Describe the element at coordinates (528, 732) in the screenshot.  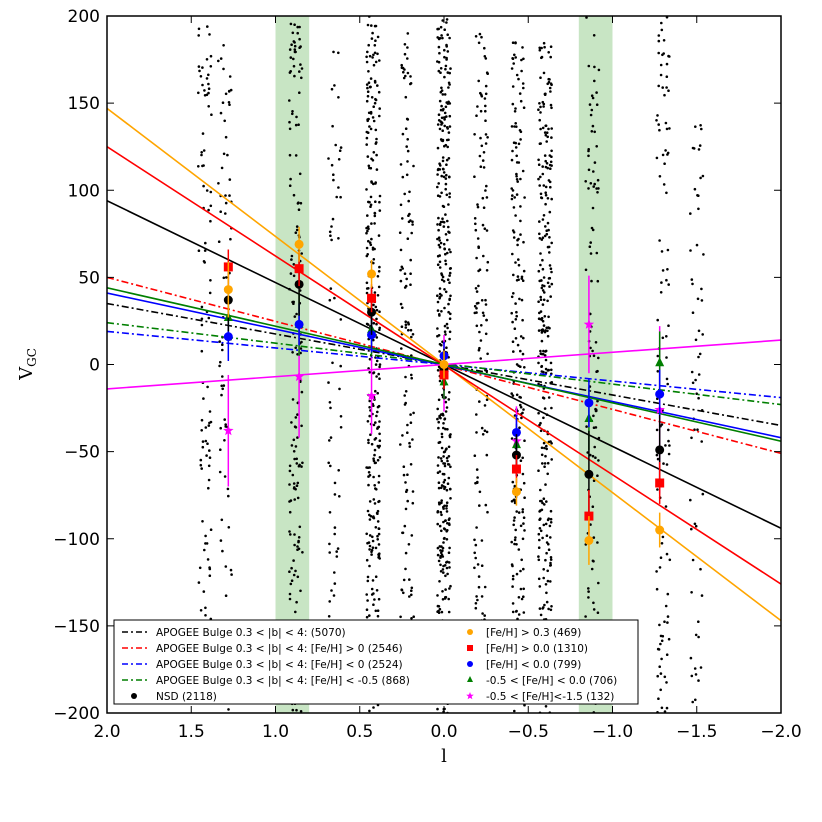
I see `x-tick-label: −0.5` at that location.